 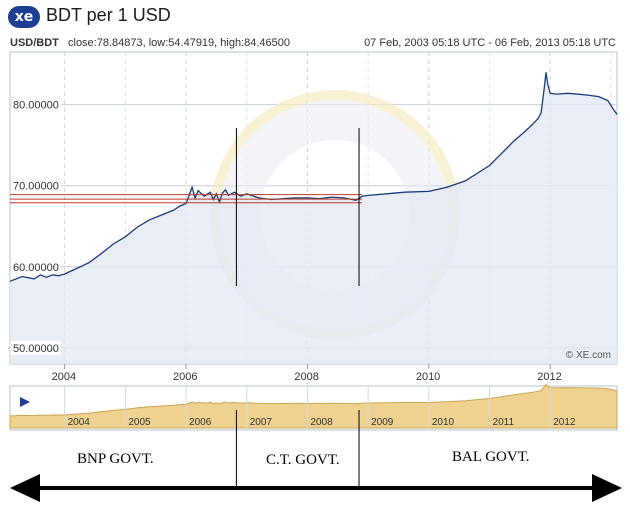 I want to click on x-tick-label-2008: 2008, so click(x=306, y=377).